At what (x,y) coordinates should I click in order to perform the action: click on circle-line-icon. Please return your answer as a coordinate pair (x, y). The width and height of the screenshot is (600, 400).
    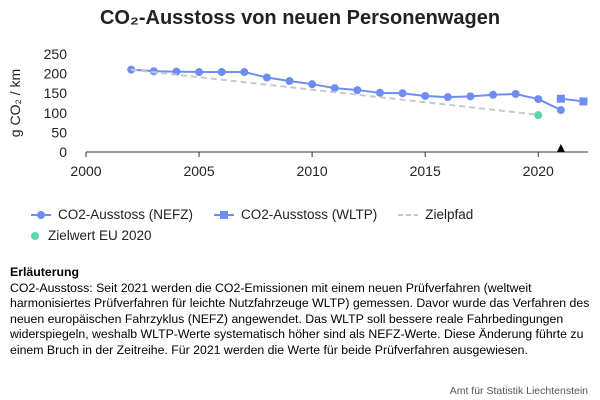
    Looking at the image, I should click on (41, 214).